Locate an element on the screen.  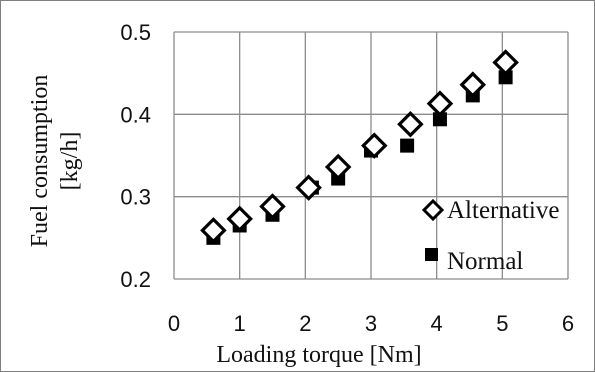
legend: Alternative Normal is located at coordinates (490, 236).